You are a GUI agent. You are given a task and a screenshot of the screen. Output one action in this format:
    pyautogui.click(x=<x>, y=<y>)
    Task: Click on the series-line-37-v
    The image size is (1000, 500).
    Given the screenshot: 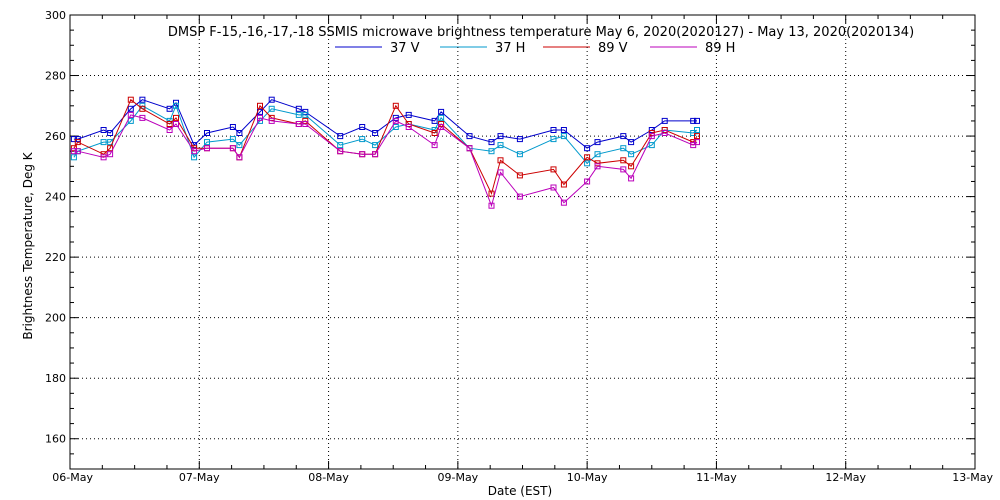 What is the action you would take?
    pyautogui.click(x=385, y=124)
    